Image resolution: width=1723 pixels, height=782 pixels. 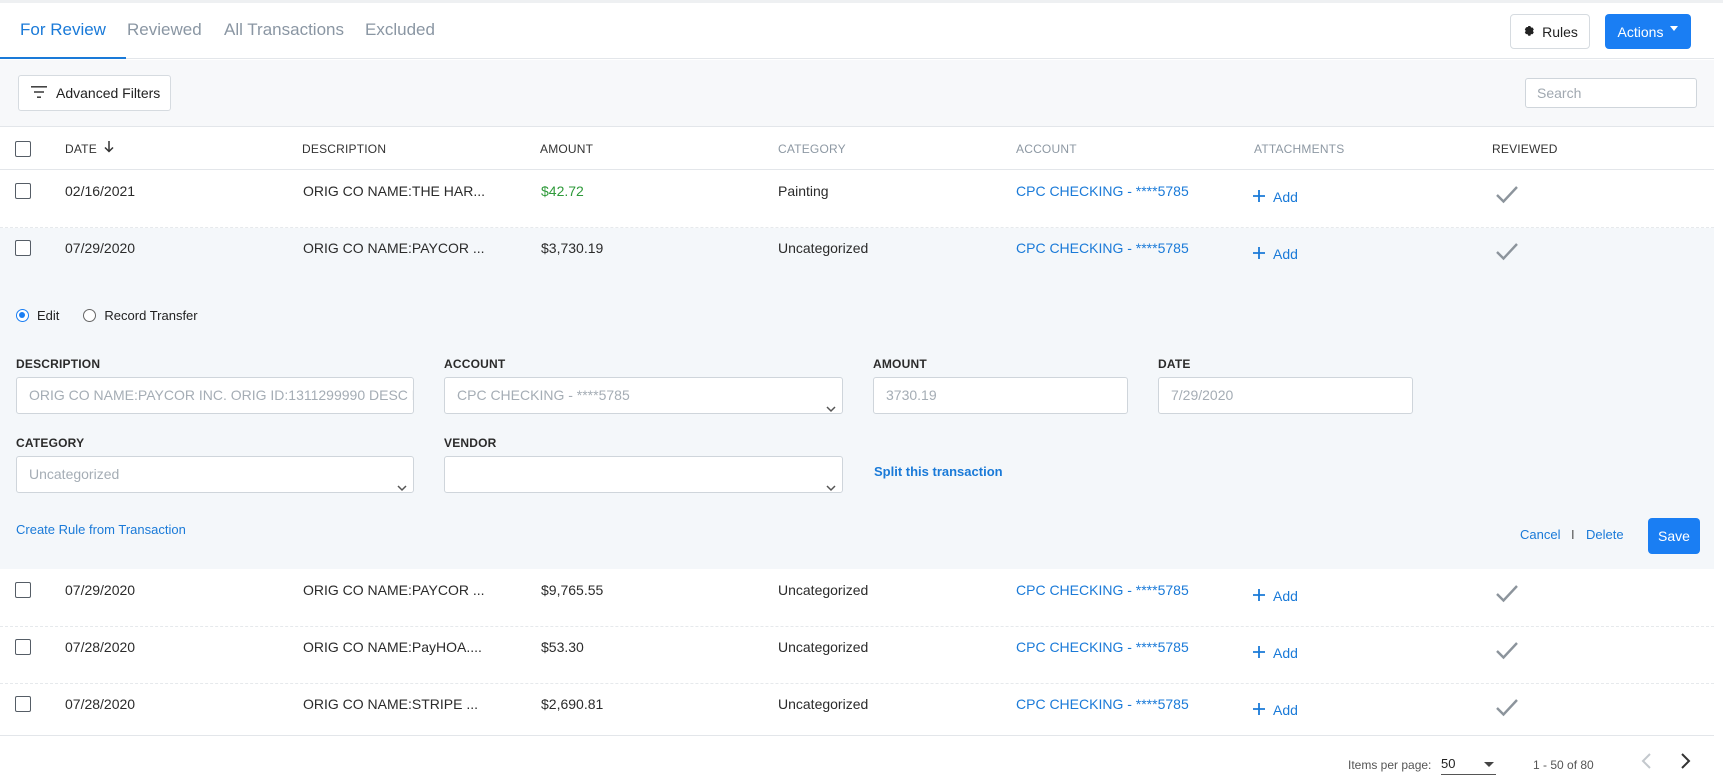 I want to click on row-amount: $2,690.81, so click(x=572, y=704).